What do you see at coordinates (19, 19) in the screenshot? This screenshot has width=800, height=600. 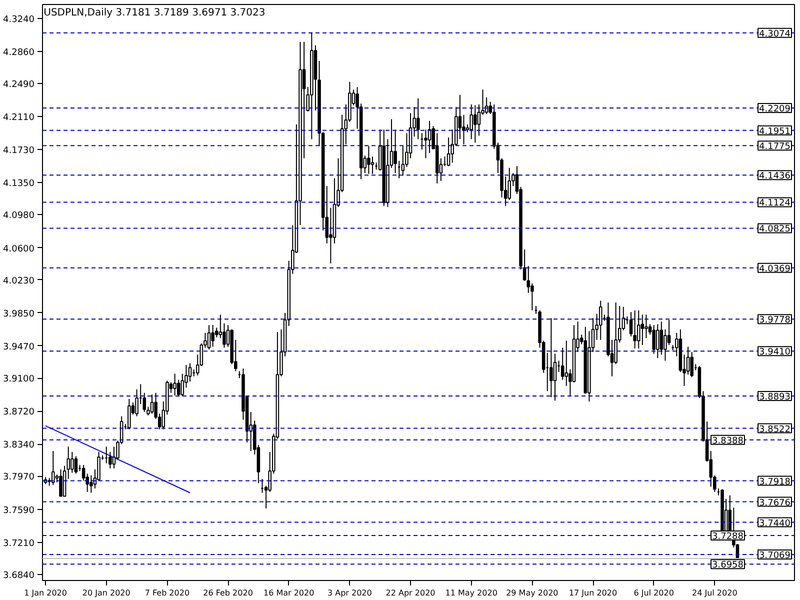 I see `y-tick-label: 4.3240` at bounding box center [19, 19].